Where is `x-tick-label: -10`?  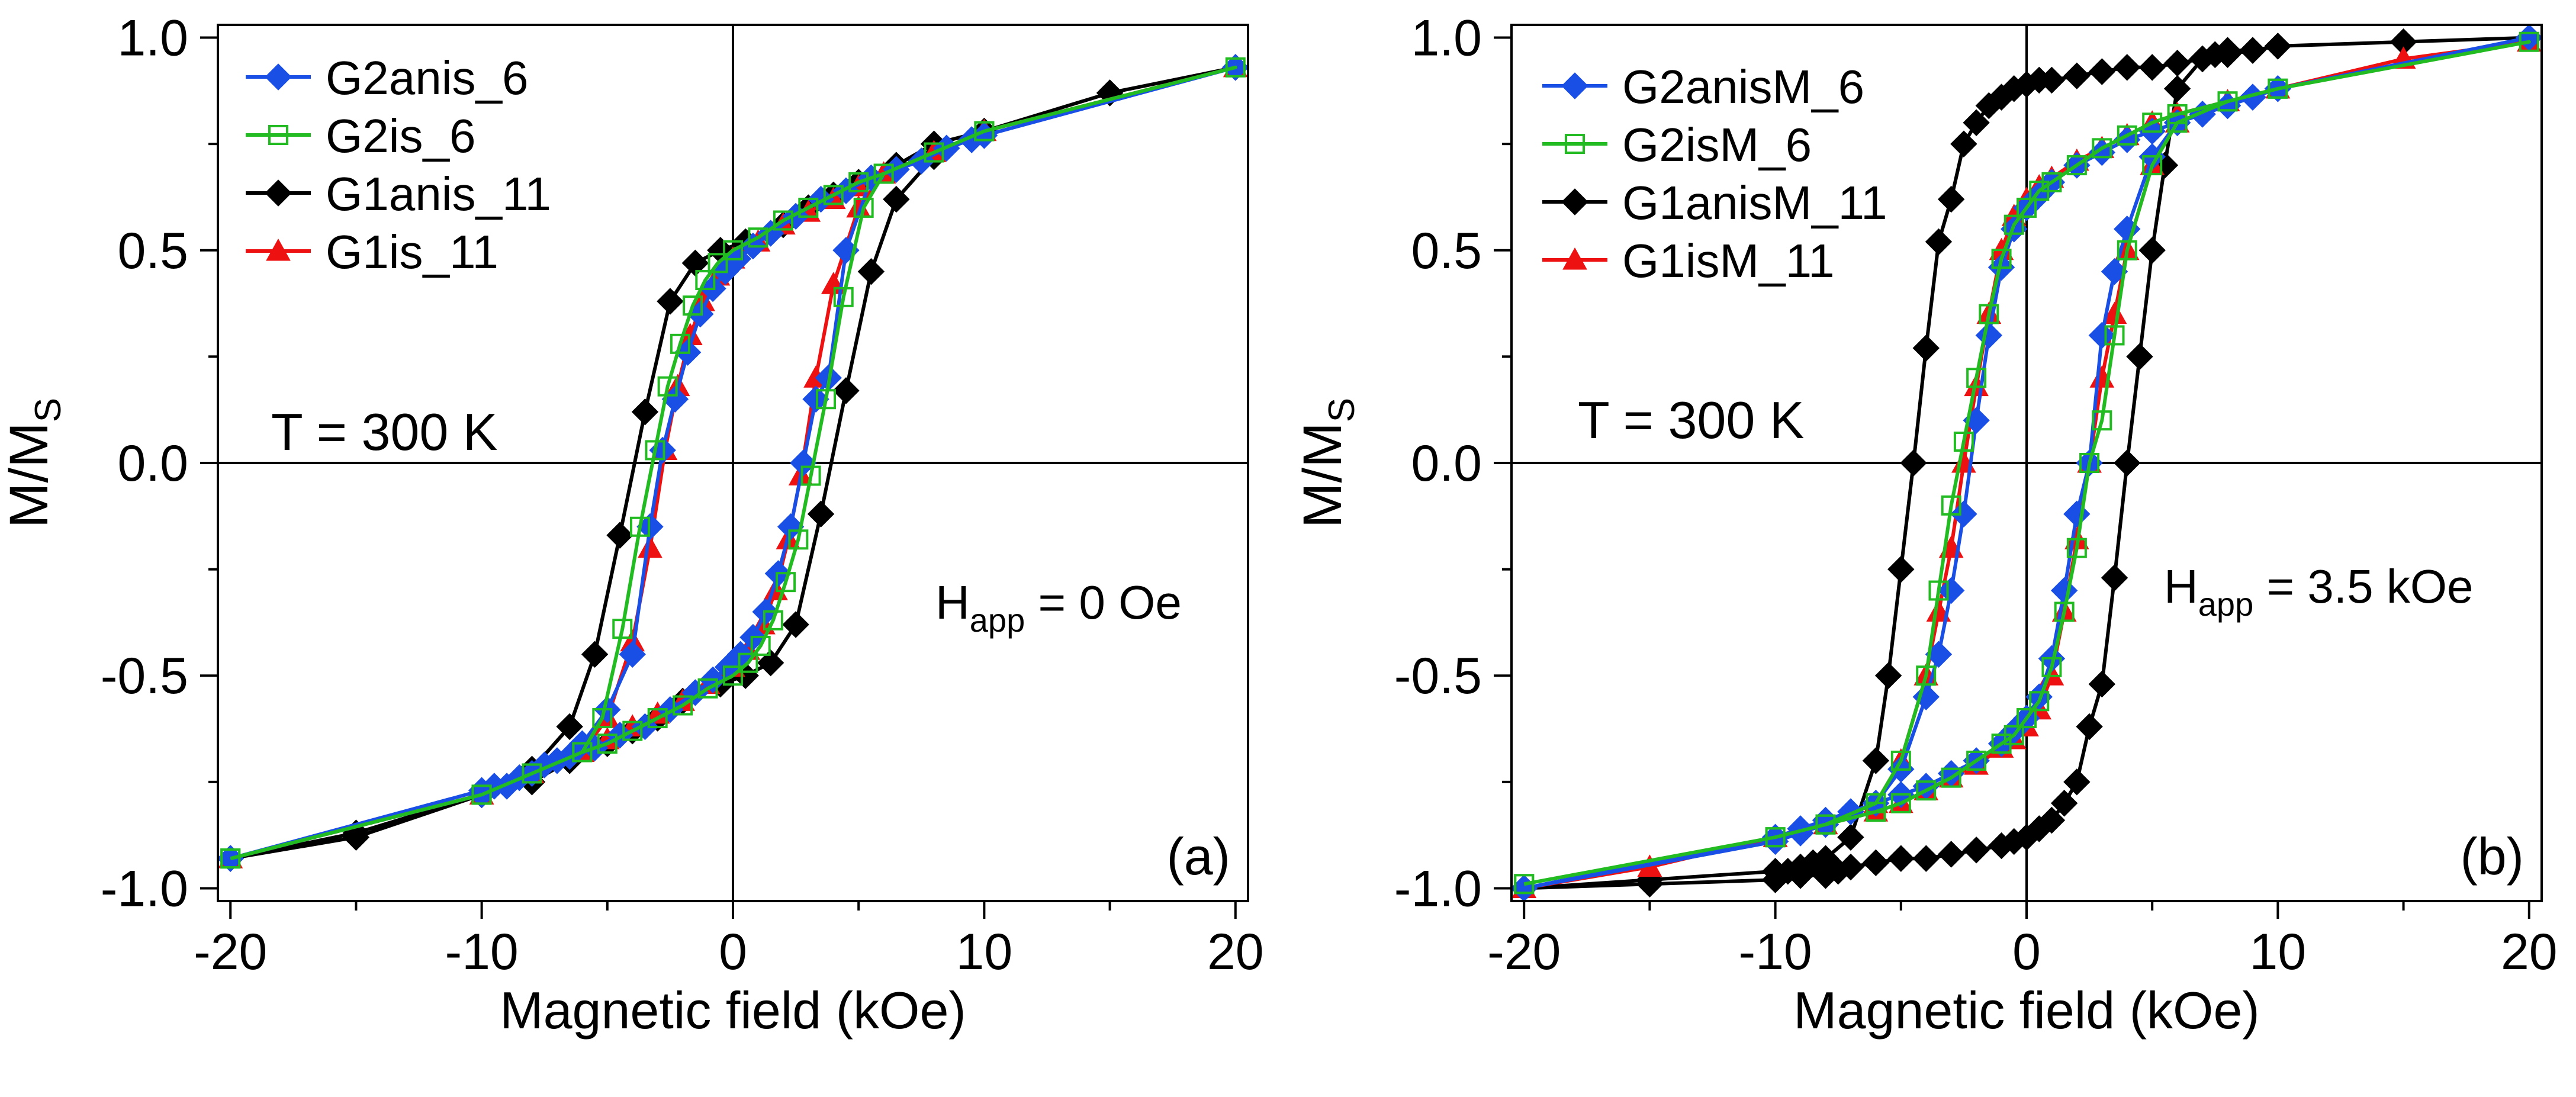 x-tick-label: -10 is located at coordinates (482, 952).